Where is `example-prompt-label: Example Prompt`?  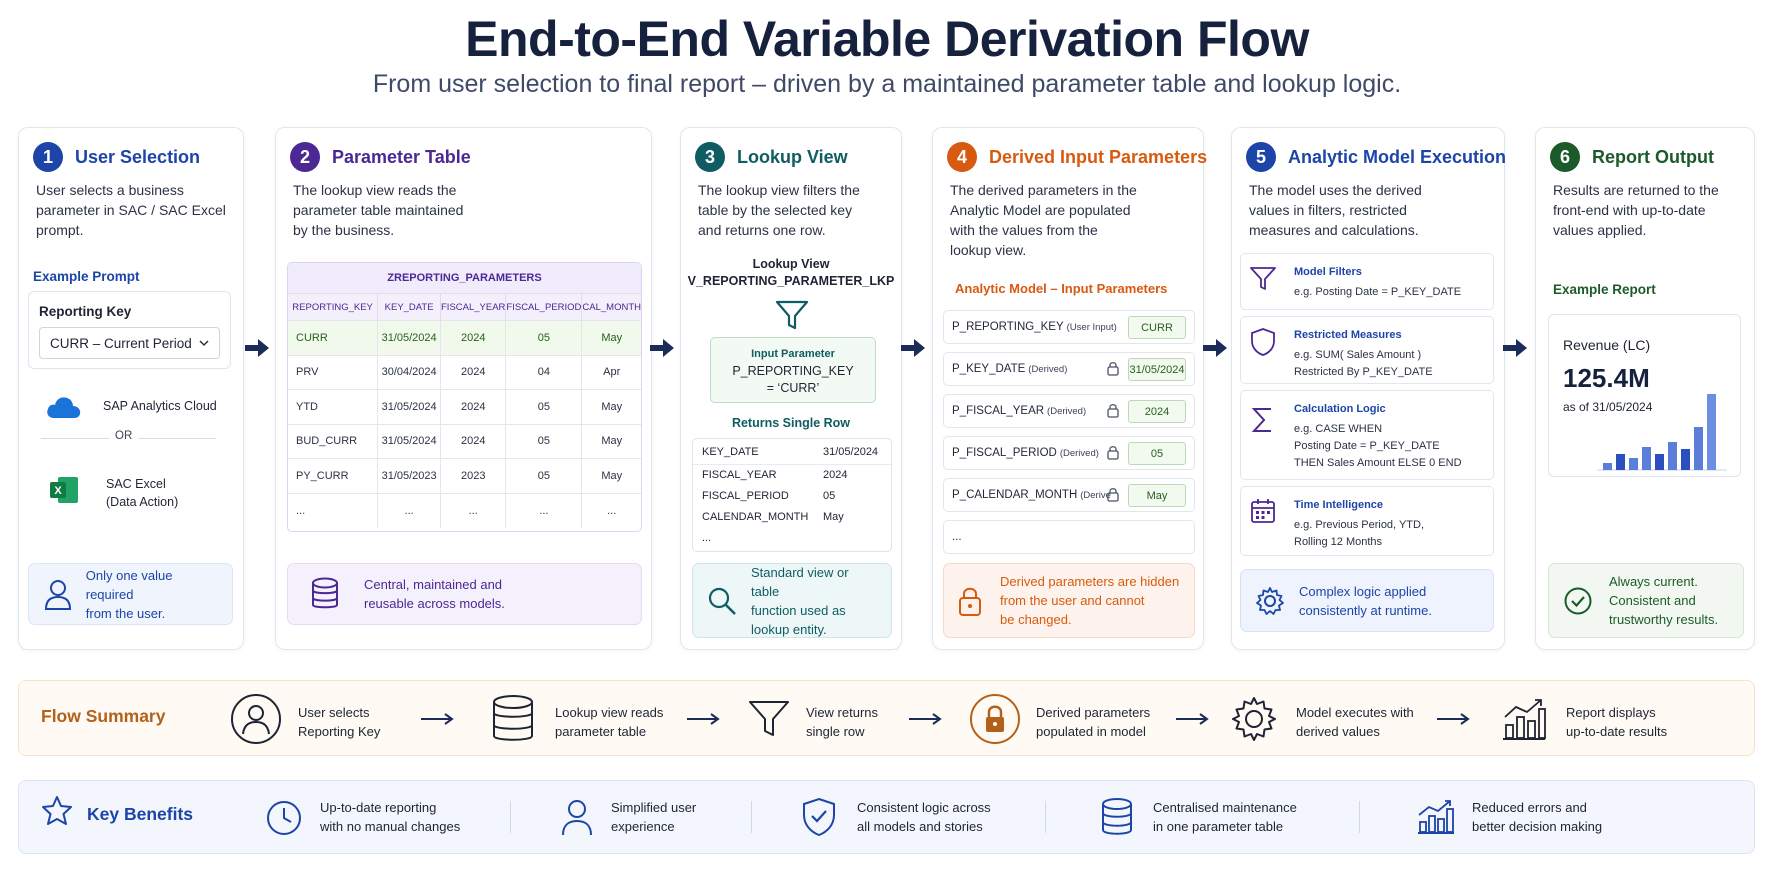
example-prompt-label: Example Prompt is located at coordinates (86, 276).